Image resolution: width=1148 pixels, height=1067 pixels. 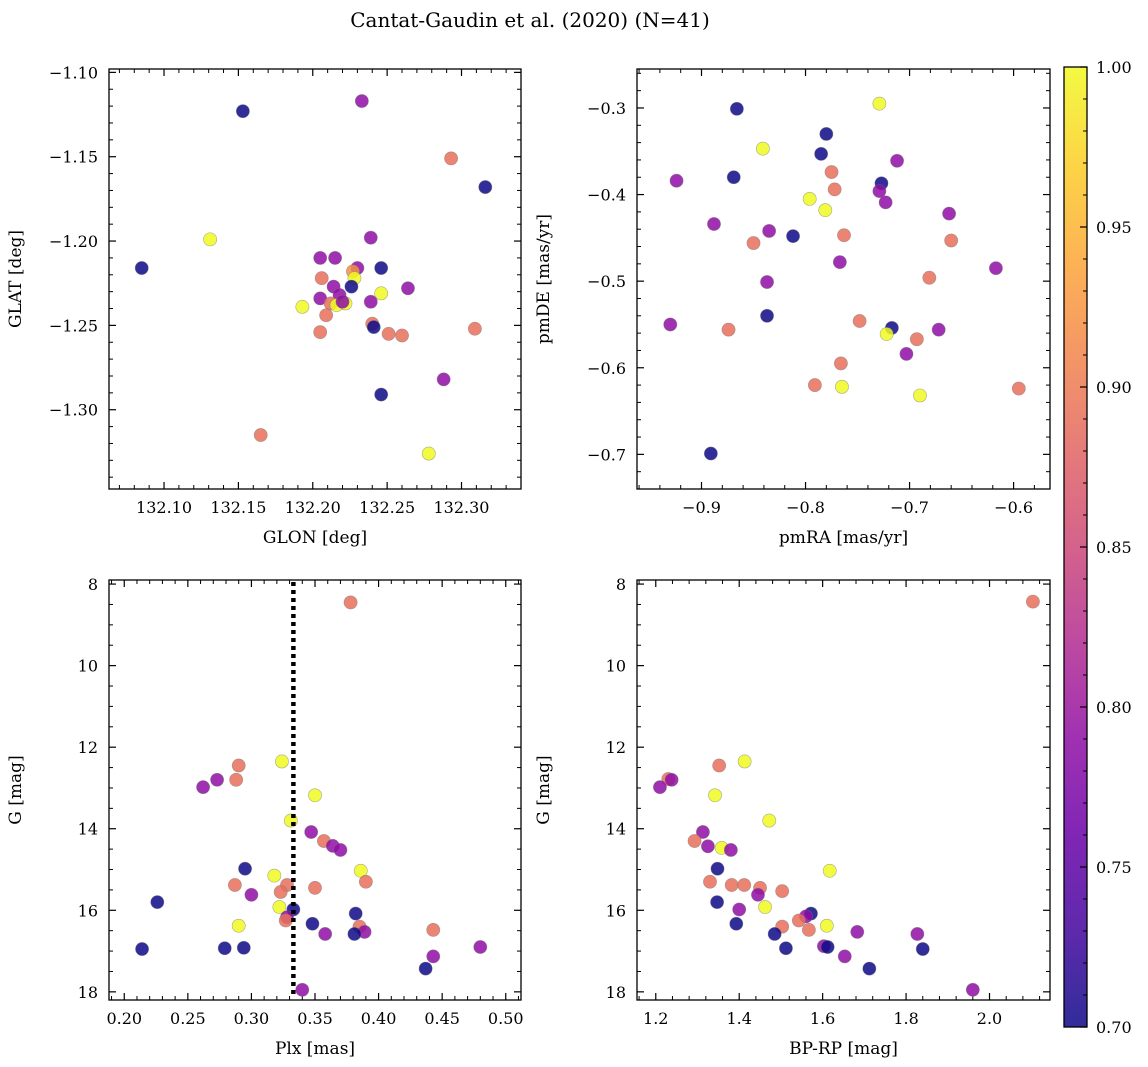 What do you see at coordinates (1114, 867) in the screenshot?
I see `colorbar-tick-label: 0.75` at bounding box center [1114, 867].